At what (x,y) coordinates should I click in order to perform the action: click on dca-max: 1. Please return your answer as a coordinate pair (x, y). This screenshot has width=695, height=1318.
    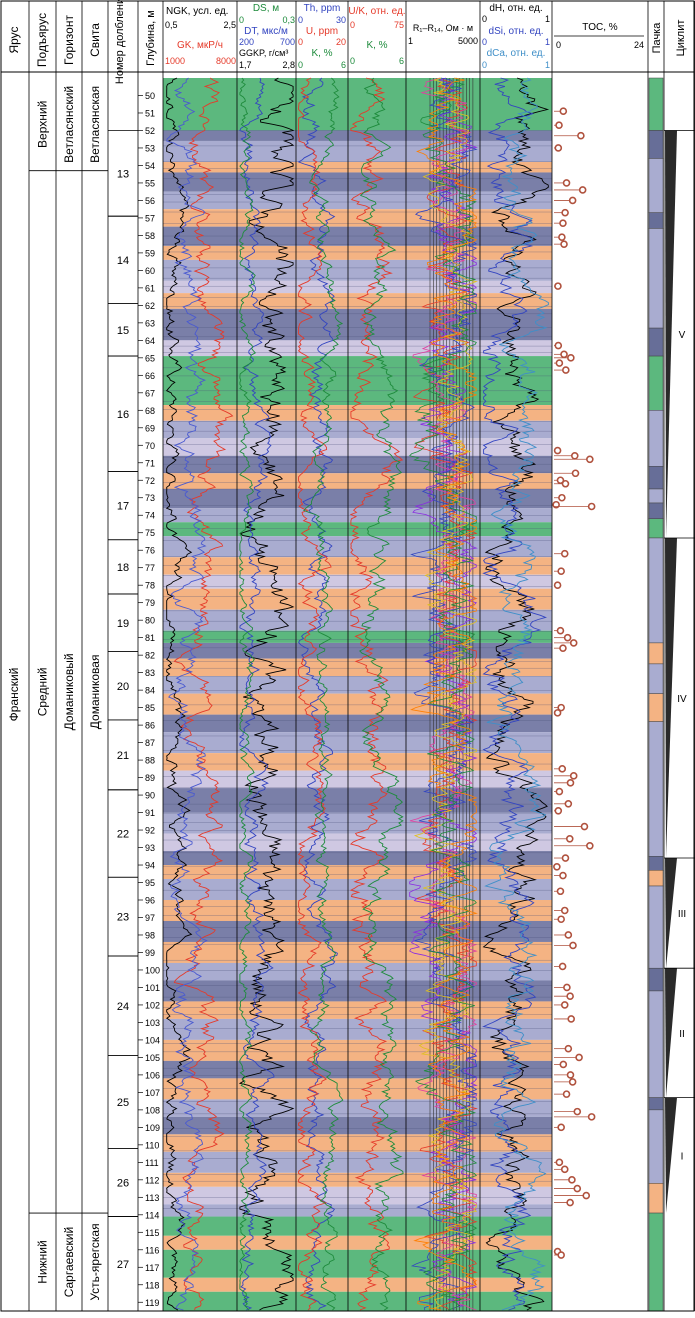
    Looking at the image, I should click on (547, 65).